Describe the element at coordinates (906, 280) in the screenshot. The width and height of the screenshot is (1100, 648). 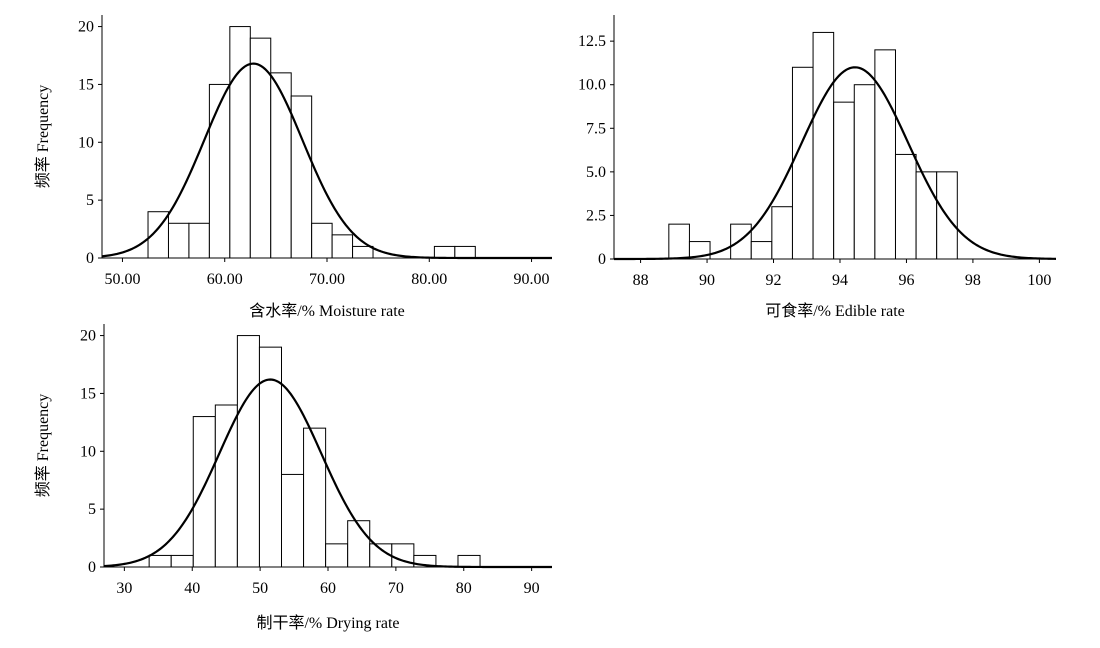
I see `x-tick-label: 96` at that location.